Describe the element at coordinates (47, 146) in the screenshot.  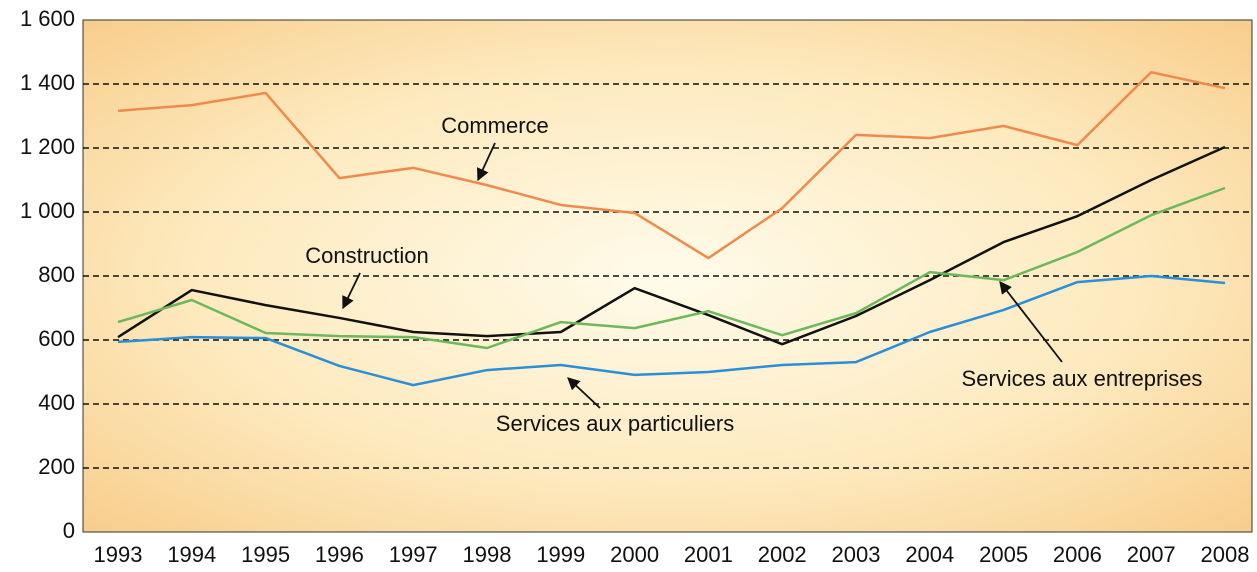
I see `y-tick-label: 1 200` at that location.